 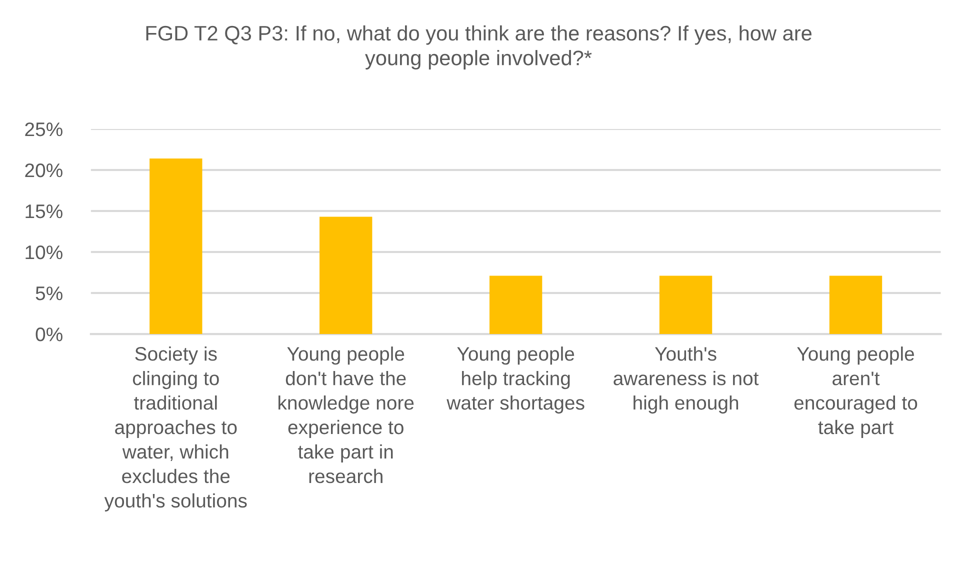 What do you see at coordinates (49, 334) in the screenshot?
I see `y-tick-label: 0%` at bounding box center [49, 334].